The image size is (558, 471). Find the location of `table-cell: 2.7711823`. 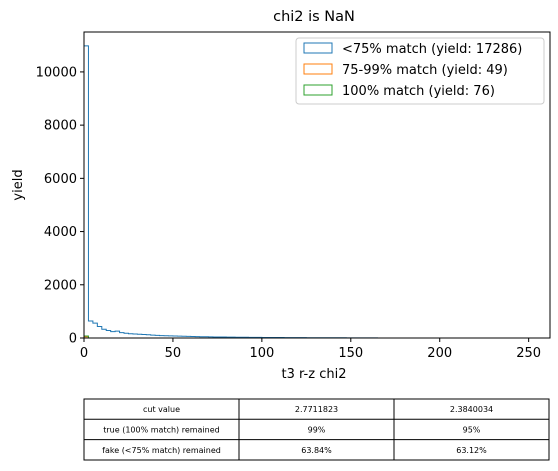

table-cell: 2.7711823 is located at coordinates (316, 409).